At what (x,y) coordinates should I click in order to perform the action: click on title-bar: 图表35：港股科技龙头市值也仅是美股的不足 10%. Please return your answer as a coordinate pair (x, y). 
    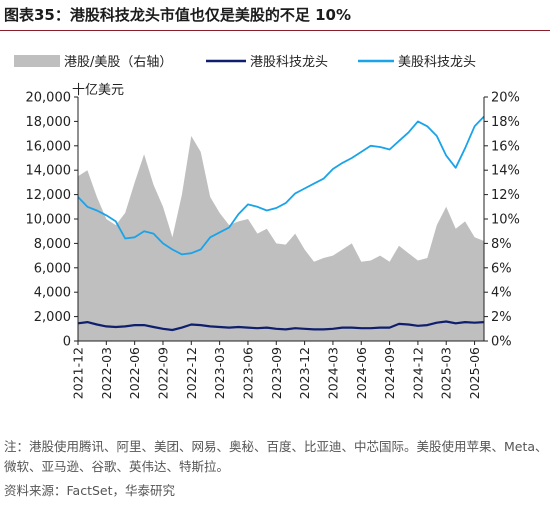
    Looking at the image, I should click on (275, 15).